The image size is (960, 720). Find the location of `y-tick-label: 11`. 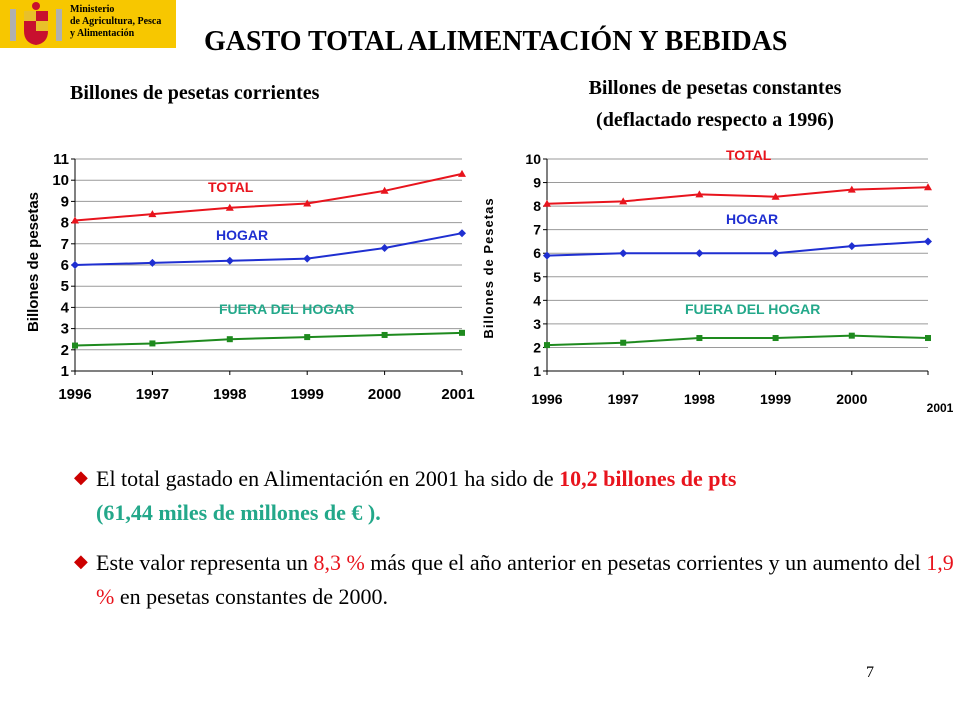

y-tick-label: 11 is located at coordinates (61, 159).